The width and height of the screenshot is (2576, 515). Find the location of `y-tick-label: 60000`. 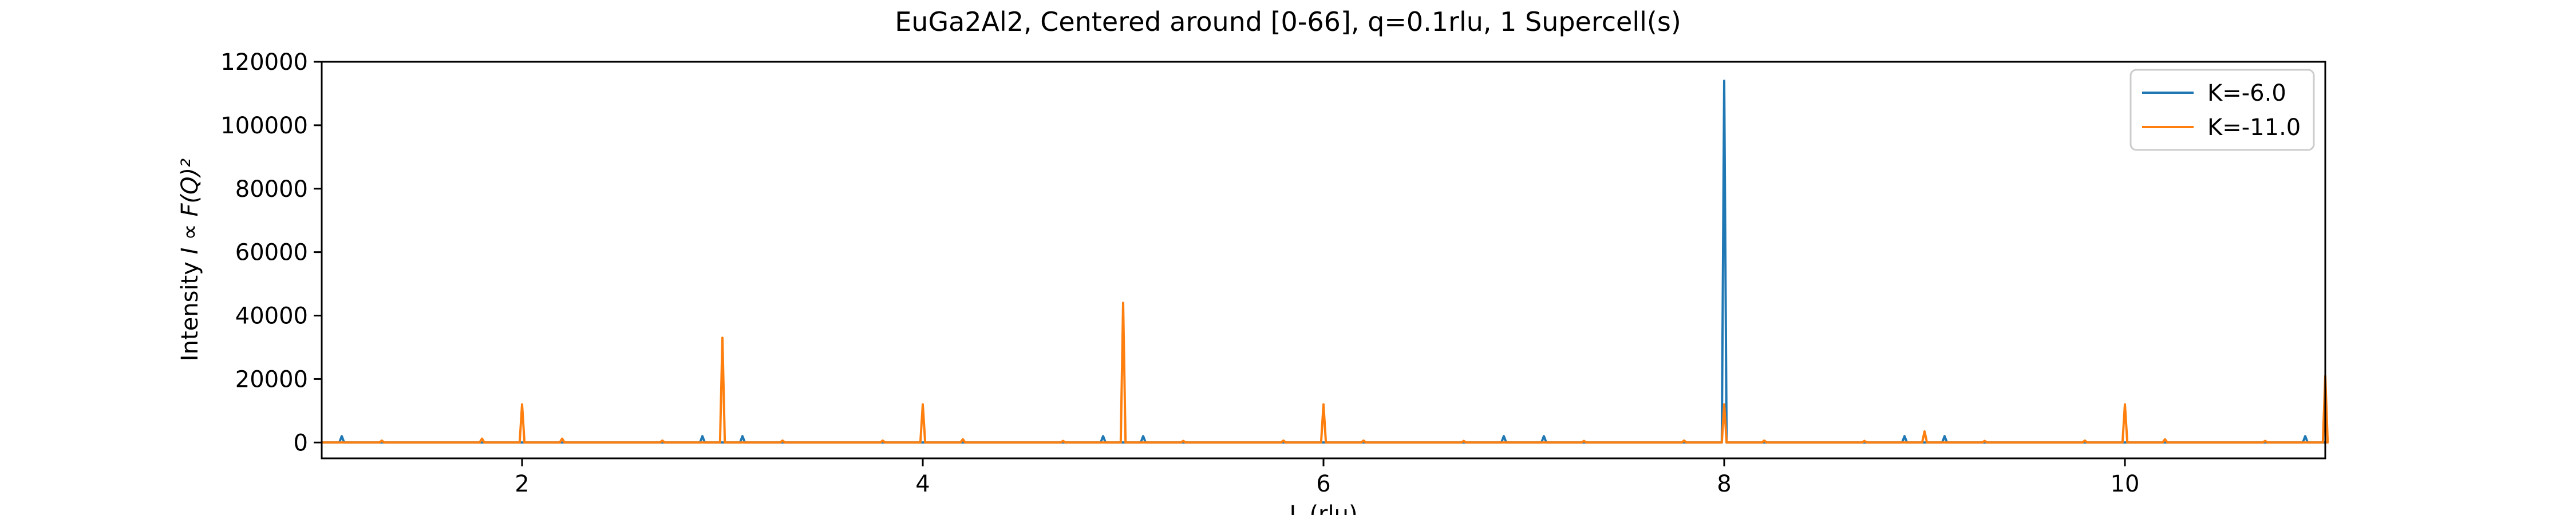

y-tick-label: 60000 is located at coordinates (271, 253).